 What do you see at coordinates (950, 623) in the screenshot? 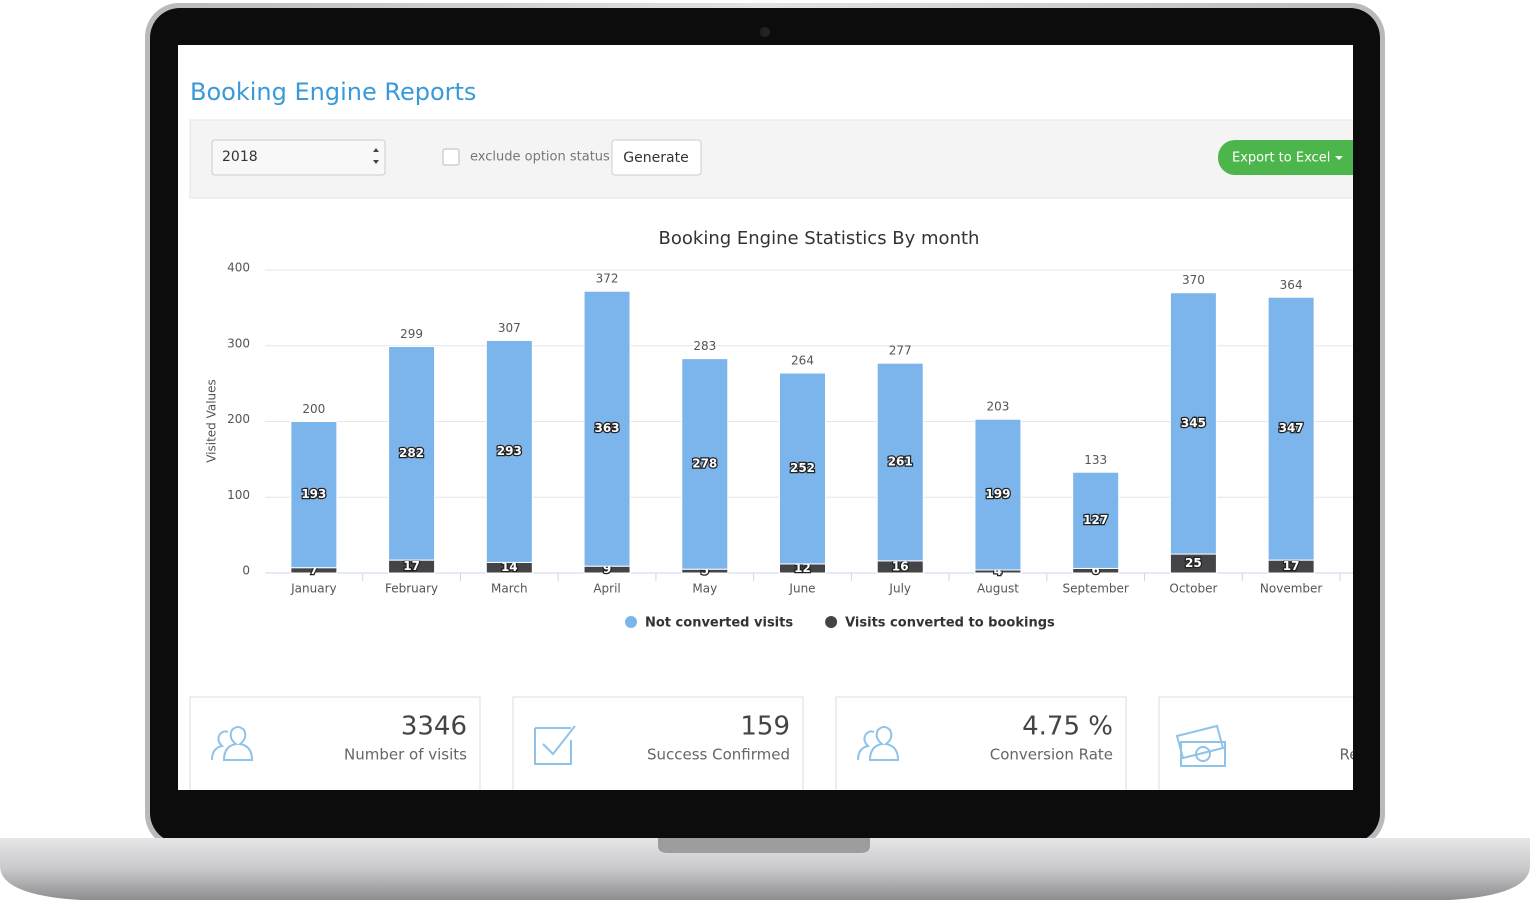
I see `legend-label: Visits converted to bookings` at bounding box center [950, 623].